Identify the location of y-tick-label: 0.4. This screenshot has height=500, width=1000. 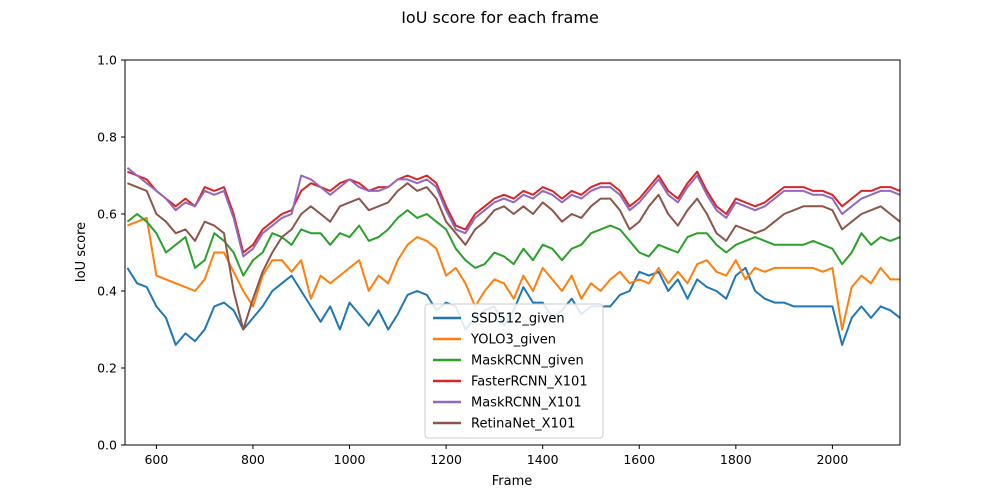
(107, 291).